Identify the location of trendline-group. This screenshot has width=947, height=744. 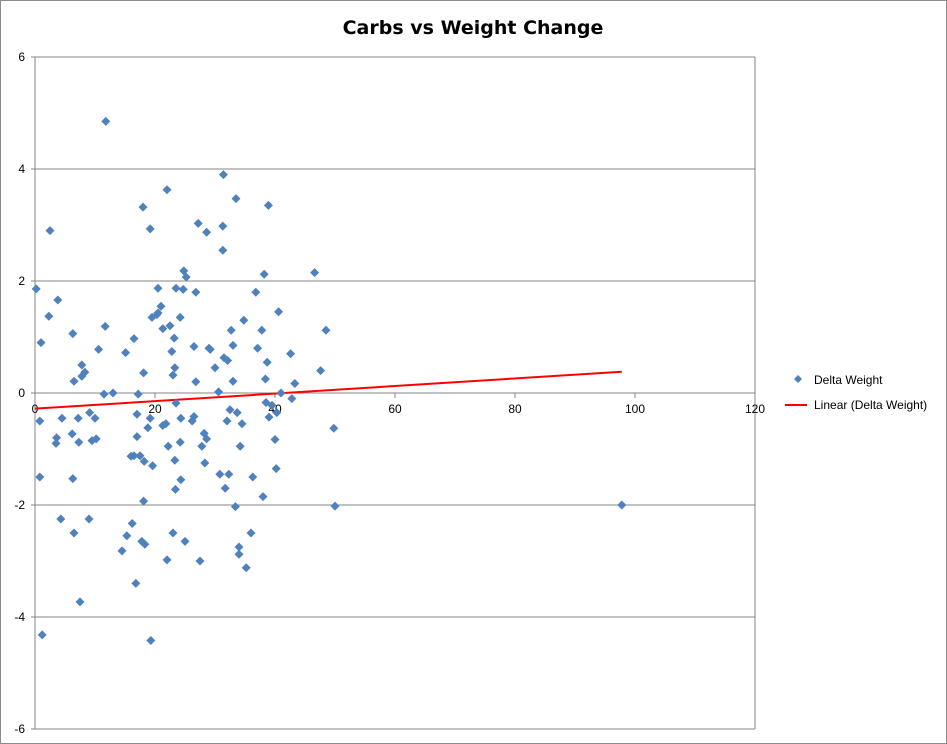
(328, 390).